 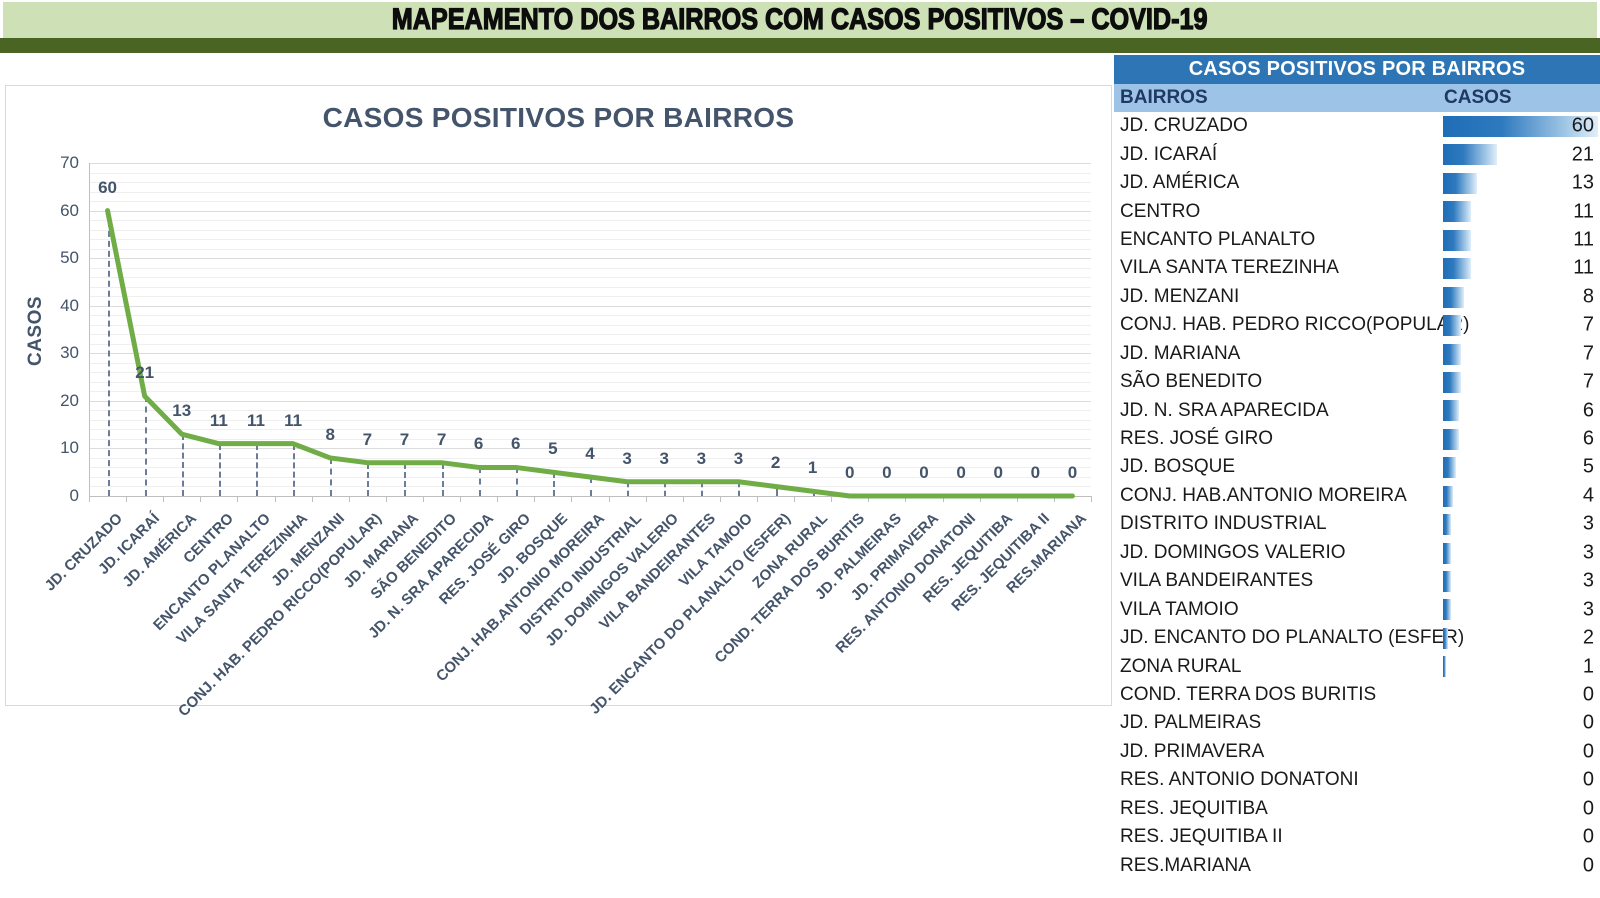 I want to click on table-row: JD. AMÉRICA 13, so click(x=1357, y=183).